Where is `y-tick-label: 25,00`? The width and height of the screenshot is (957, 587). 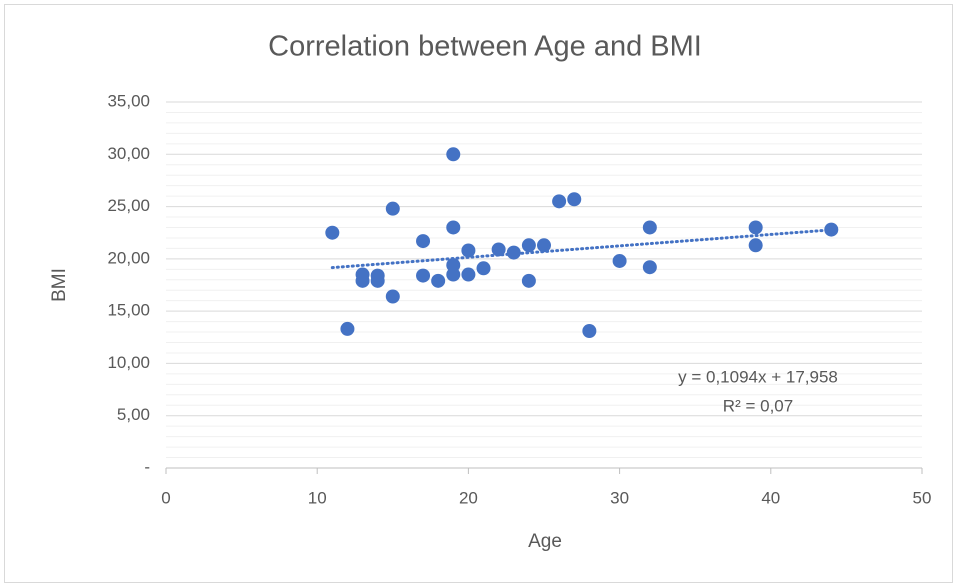
y-tick-label: 25,00 is located at coordinates (128, 205).